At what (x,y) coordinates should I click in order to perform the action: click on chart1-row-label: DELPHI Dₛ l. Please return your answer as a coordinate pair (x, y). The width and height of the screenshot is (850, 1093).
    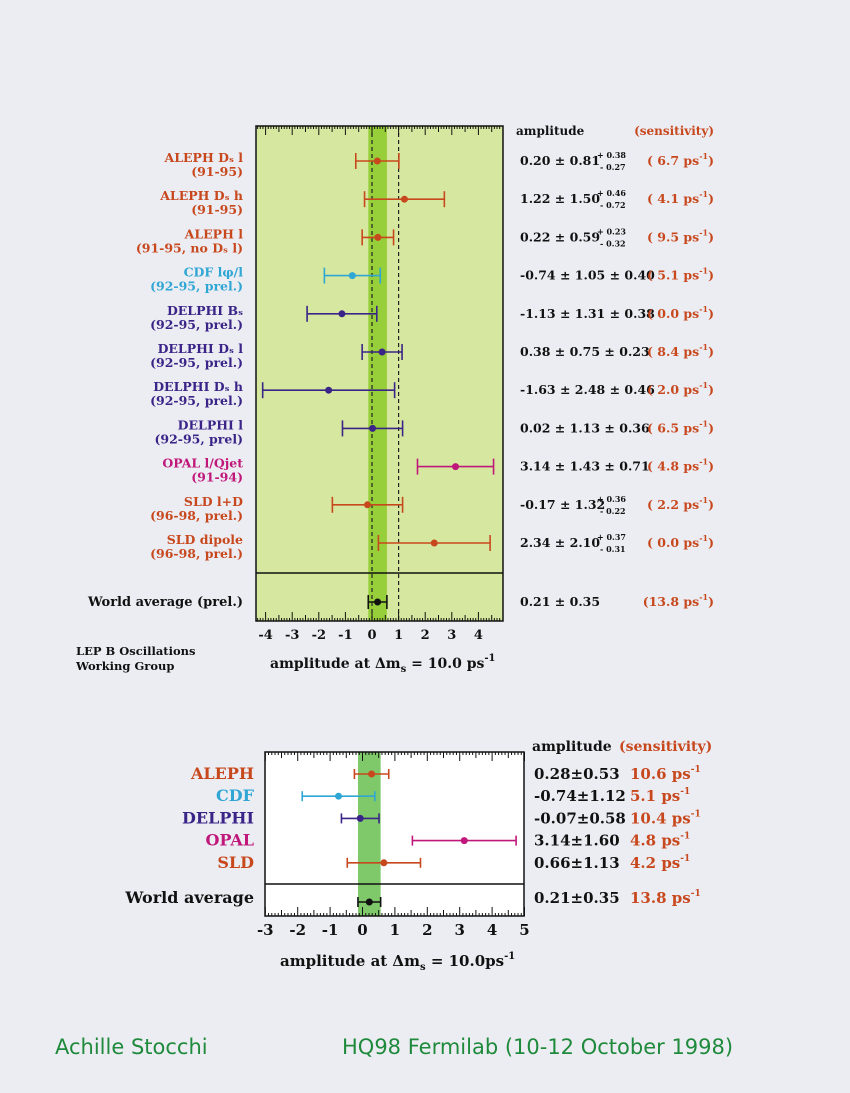
    Looking at the image, I should click on (201, 348).